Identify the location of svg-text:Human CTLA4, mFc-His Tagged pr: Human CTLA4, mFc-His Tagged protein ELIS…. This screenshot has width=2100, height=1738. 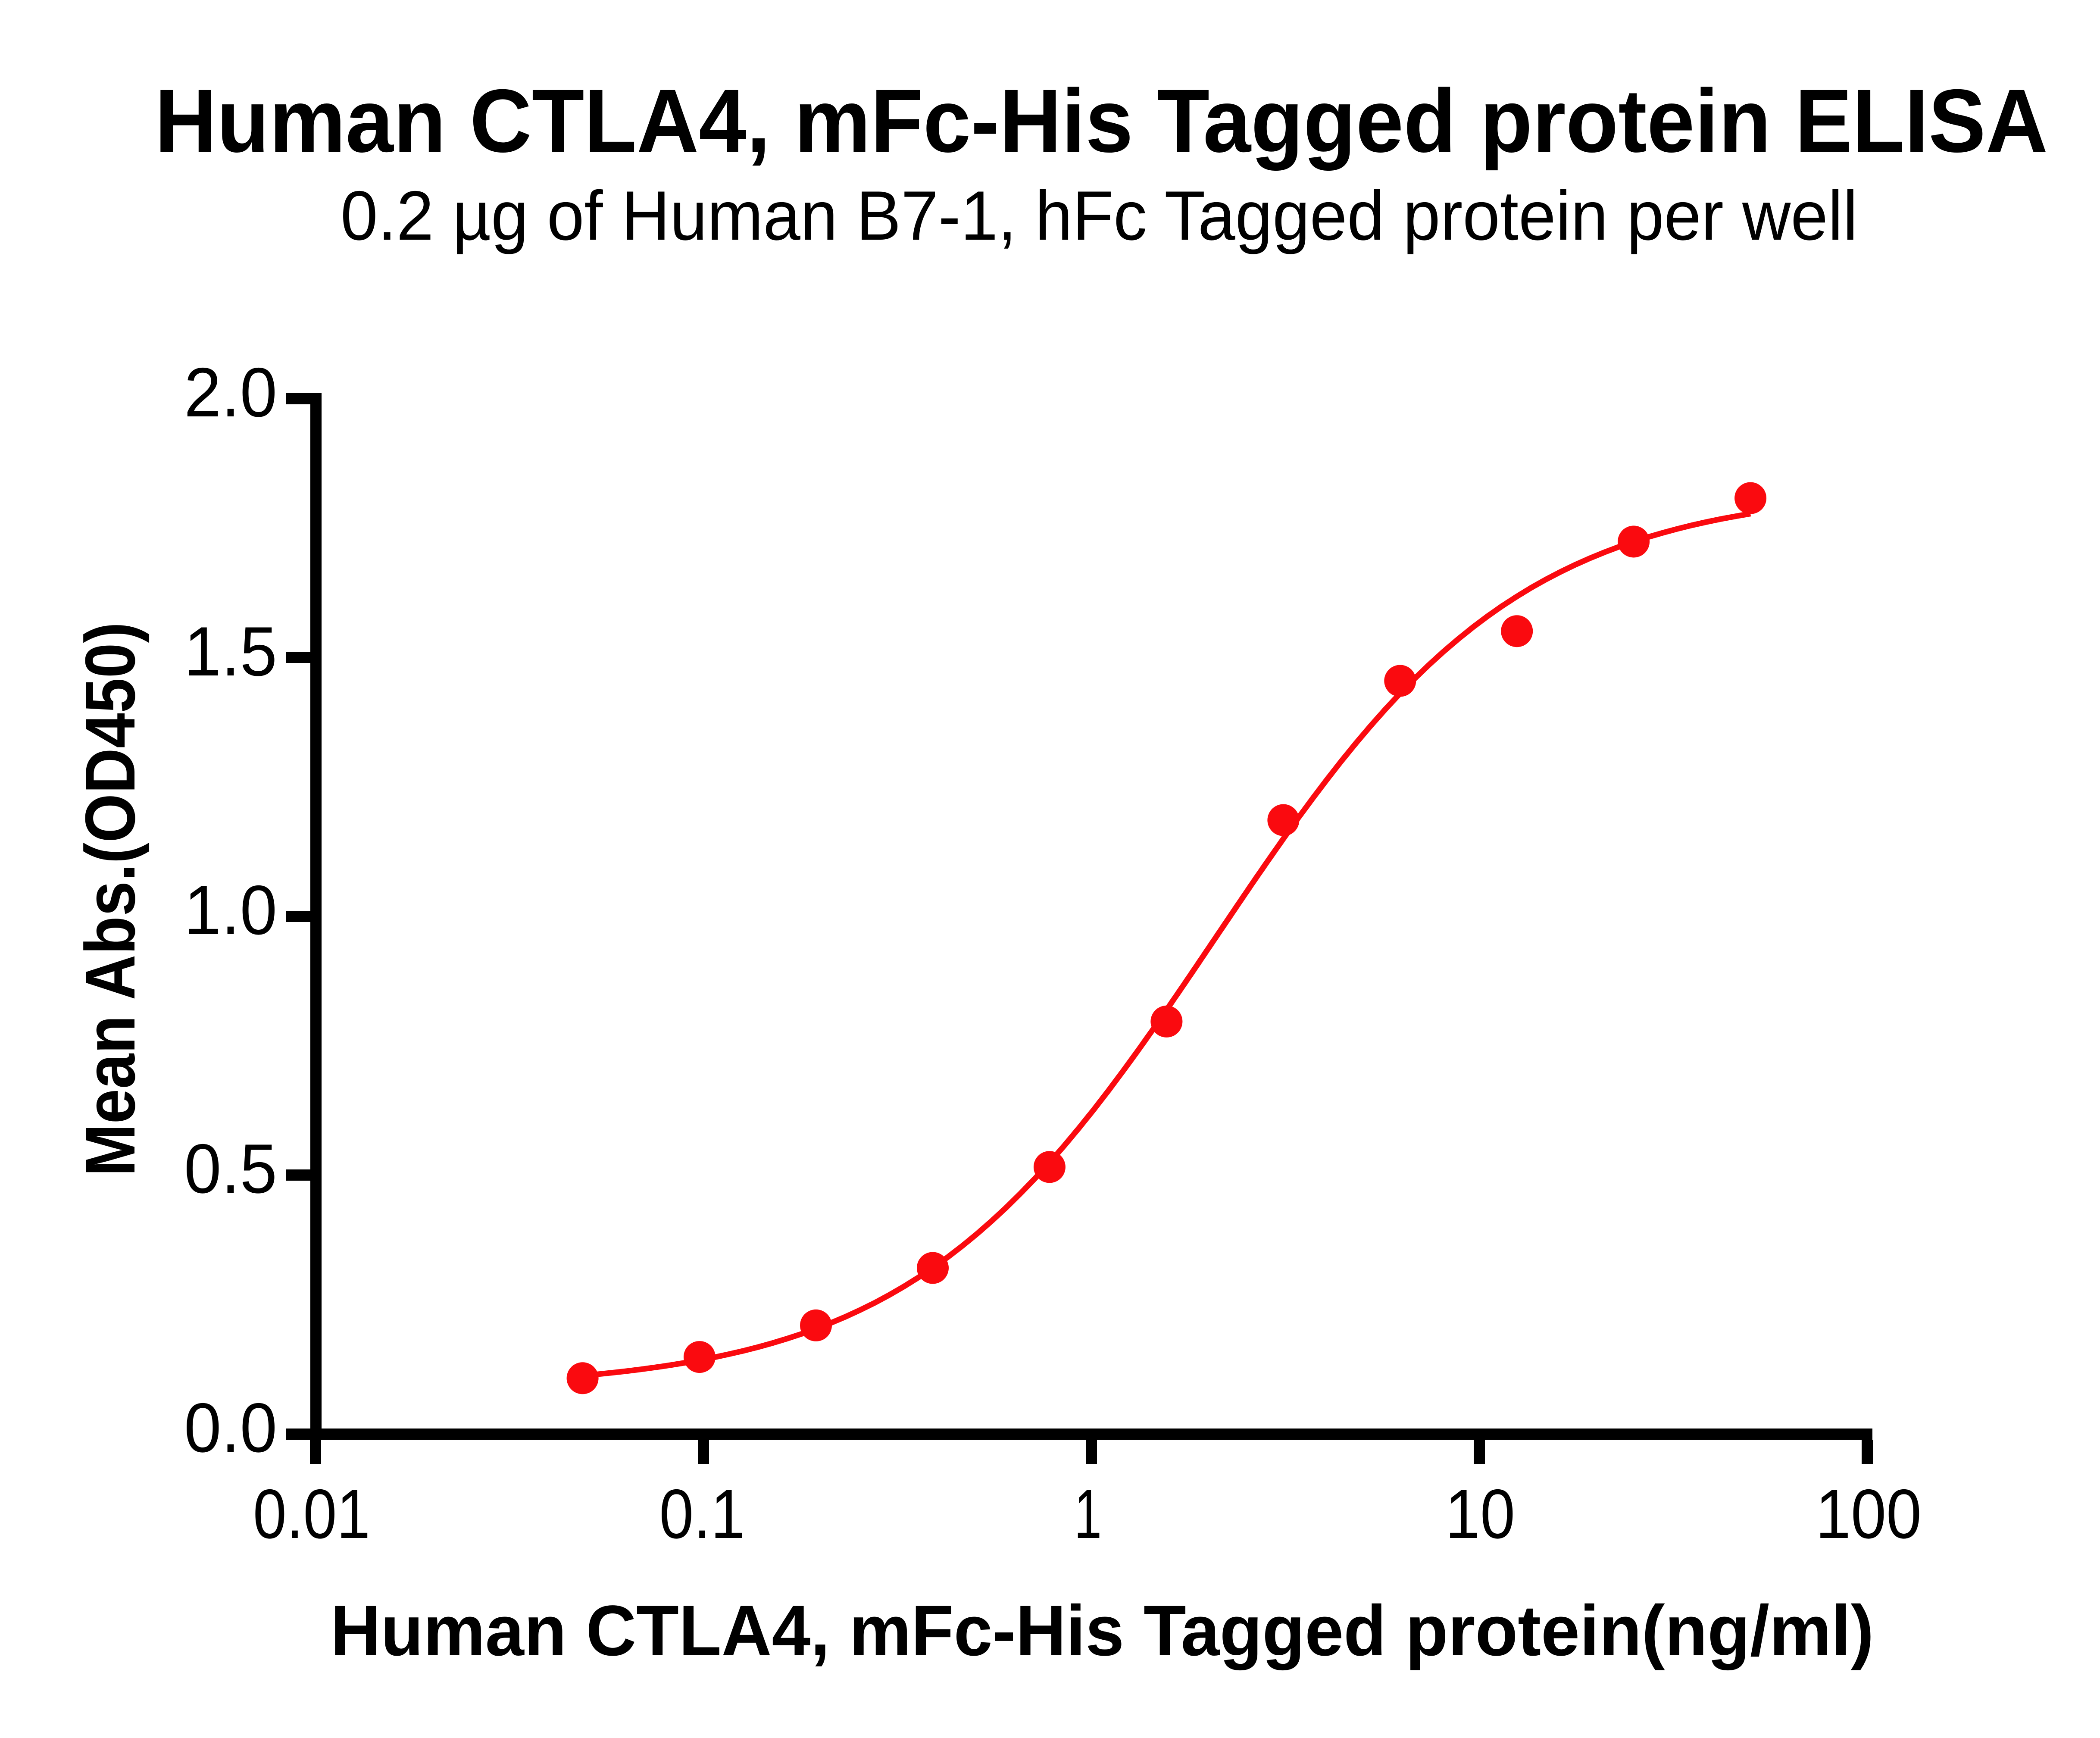
(1101, 121).